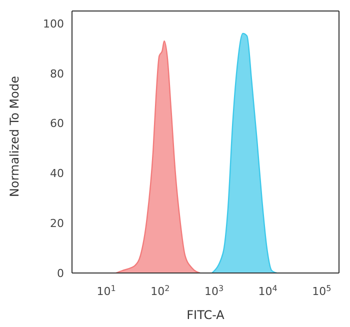  What do you see at coordinates (322, 291) in the screenshot?
I see `x-tick-label: 10$^{5}$` at bounding box center [322, 291].